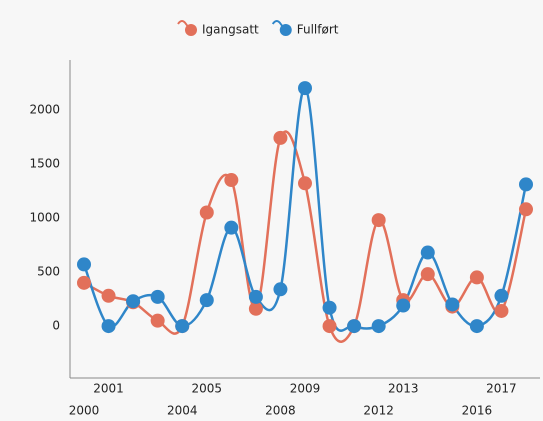  What do you see at coordinates (56, 326) in the screenshot?
I see `y-tick-label: 0` at bounding box center [56, 326].